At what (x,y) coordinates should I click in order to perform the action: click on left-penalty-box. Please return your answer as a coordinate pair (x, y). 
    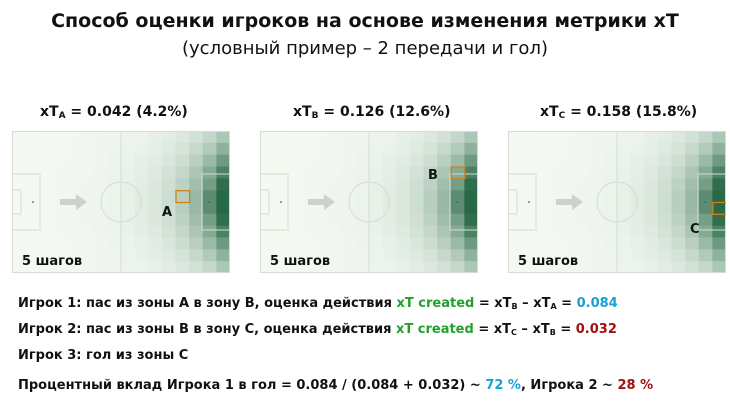
    Looking at the image, I should click on (26, 202).